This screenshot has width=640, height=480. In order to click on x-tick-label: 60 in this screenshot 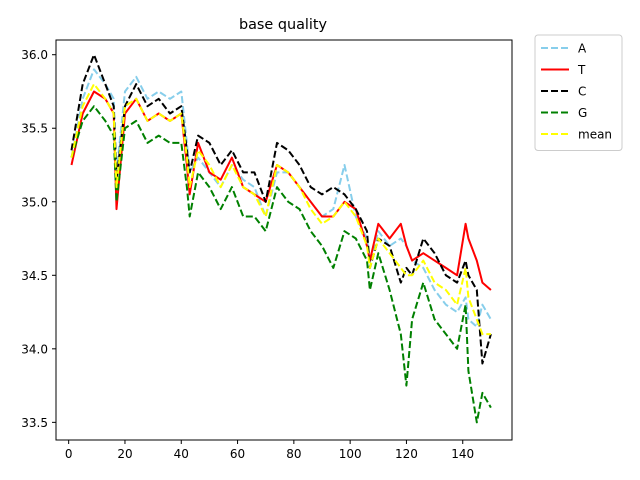, I will do `click(237, 454)`.